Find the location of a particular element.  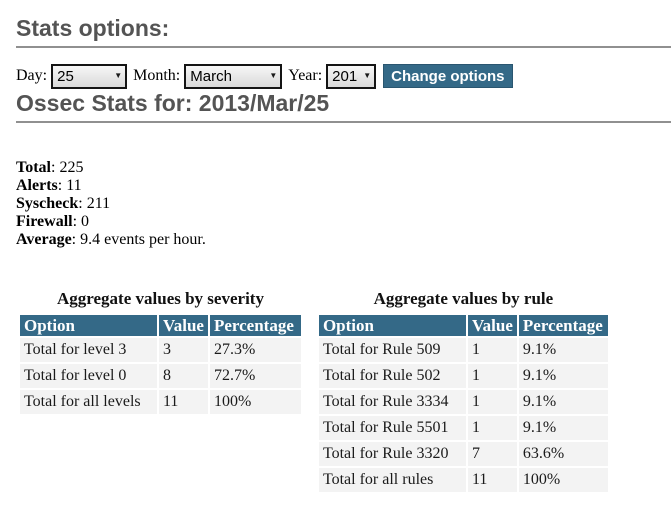

table-row: Total for all levels 11 100% is located at coordinates (160, 402).